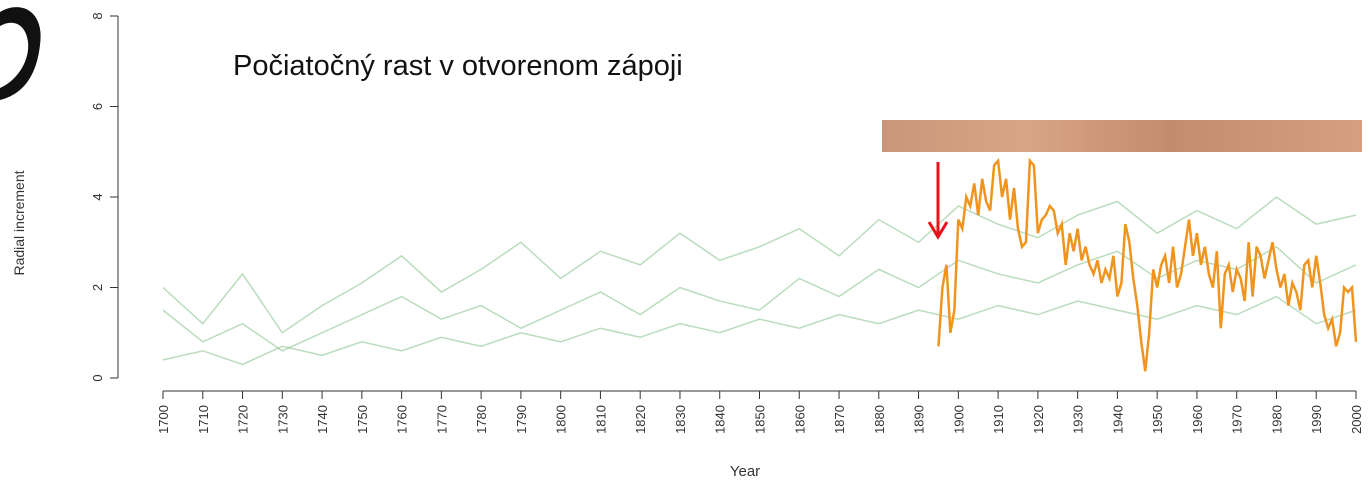 The image size is (1369, 488). What do you see at coordinates (97, 377) in the screenshot?
I see `y-tick-label: 0` at bounding box center [97, 377].